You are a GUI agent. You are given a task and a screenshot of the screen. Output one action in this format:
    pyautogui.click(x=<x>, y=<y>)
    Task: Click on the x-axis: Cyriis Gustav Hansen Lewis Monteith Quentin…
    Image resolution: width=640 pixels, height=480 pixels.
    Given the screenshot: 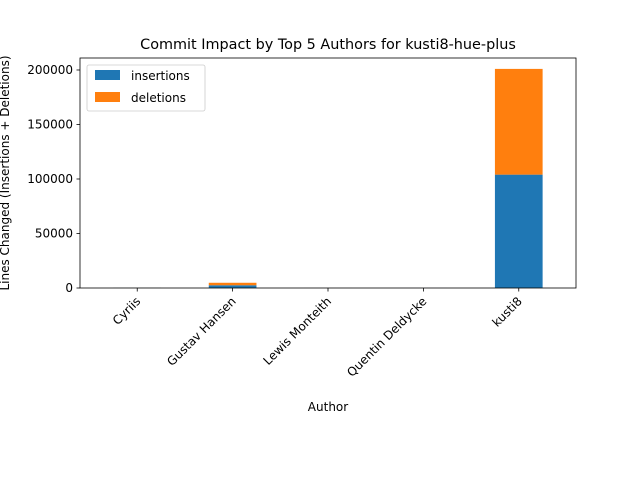 What is the action you would take?
    pyautogui.click(x=317, y=334)
    